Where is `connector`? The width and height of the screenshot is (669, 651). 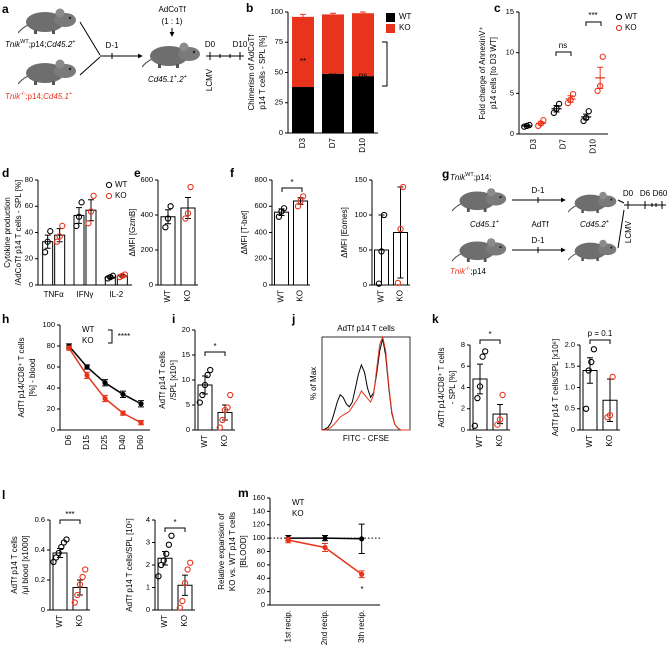
connector is located at coordinates (90, 48).